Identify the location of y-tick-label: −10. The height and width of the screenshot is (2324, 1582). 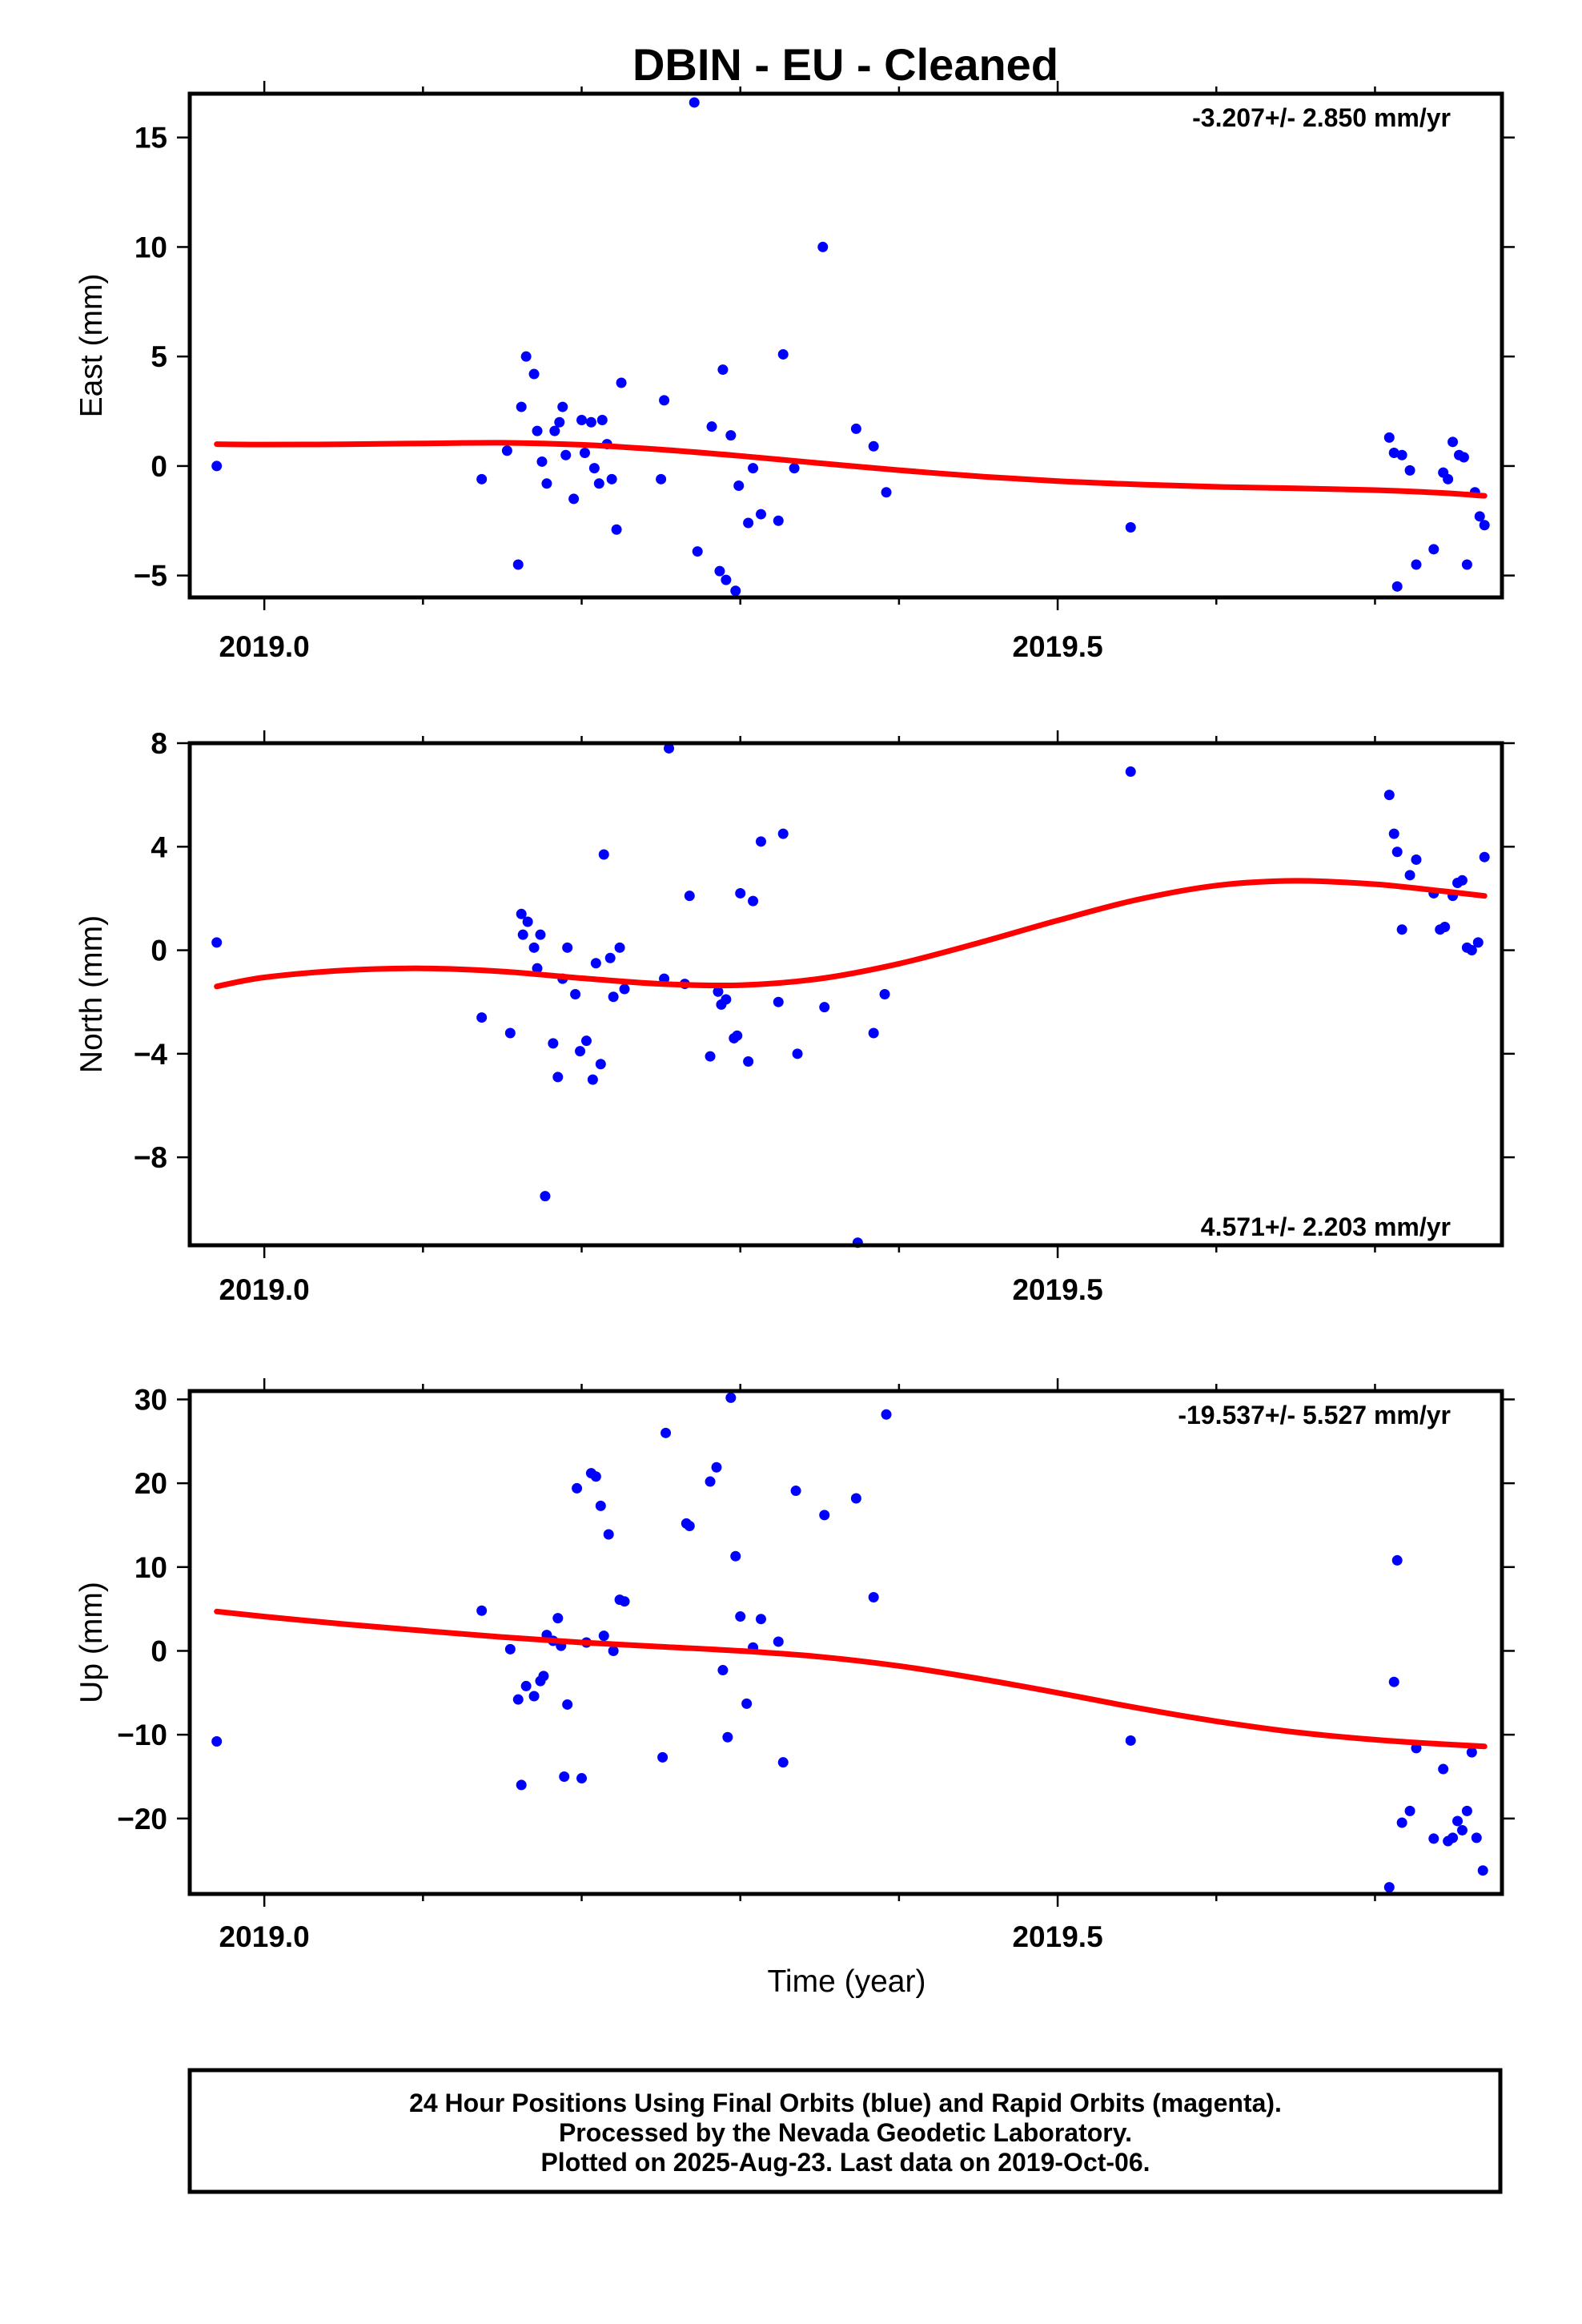
(142, 1735).